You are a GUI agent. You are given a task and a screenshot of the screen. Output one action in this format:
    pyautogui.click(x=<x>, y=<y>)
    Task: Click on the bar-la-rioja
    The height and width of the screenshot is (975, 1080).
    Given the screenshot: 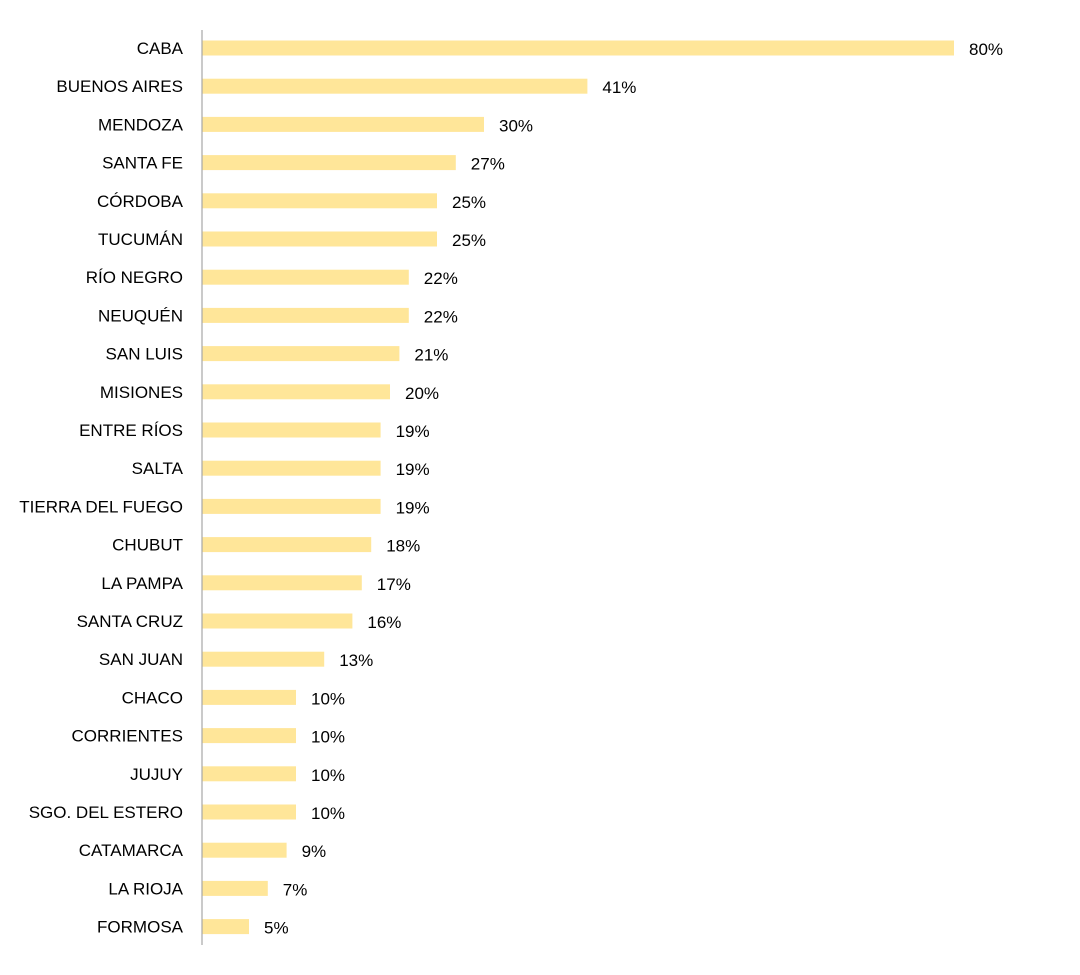 What is the action you would take?
    pyautogui.click(x=235, y=888)
    